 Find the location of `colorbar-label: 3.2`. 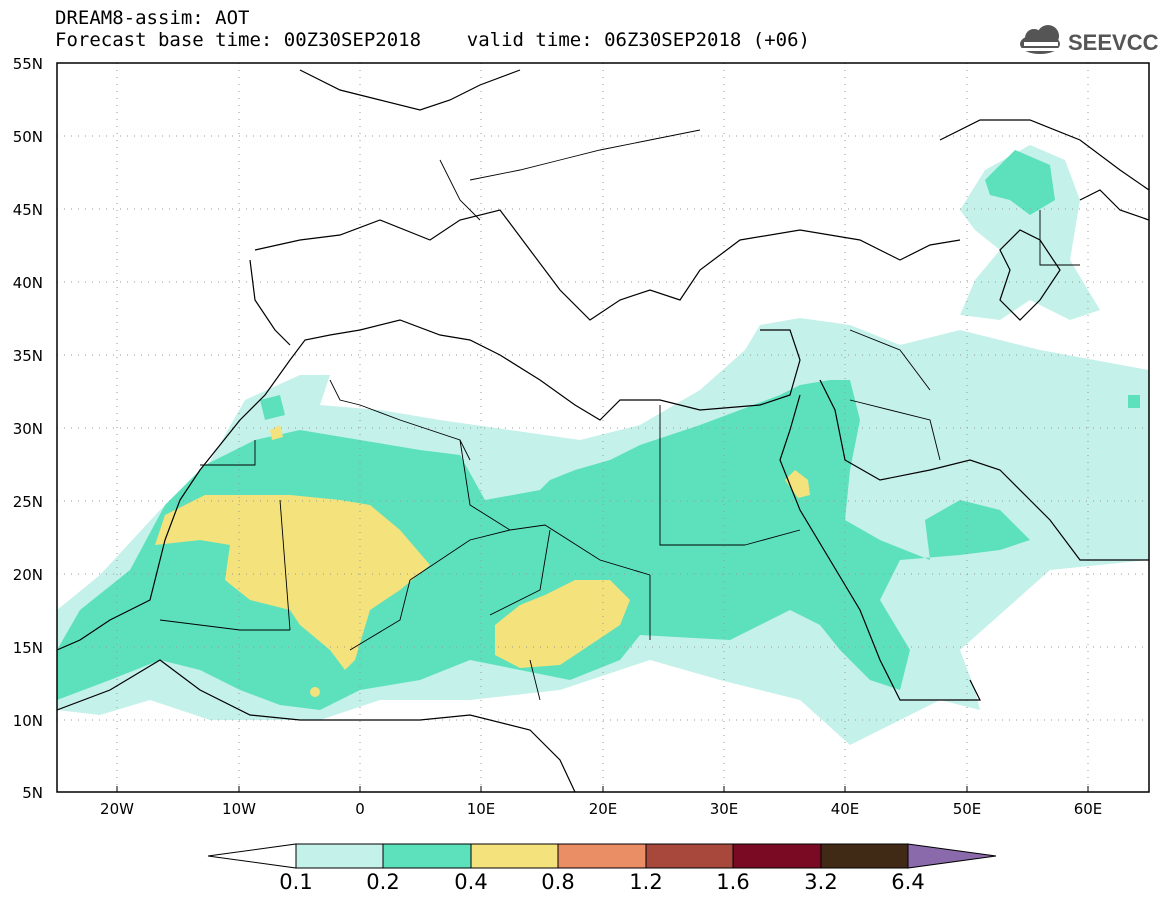

colorbar-label: 3.2 is located at coordinates (821, 882).